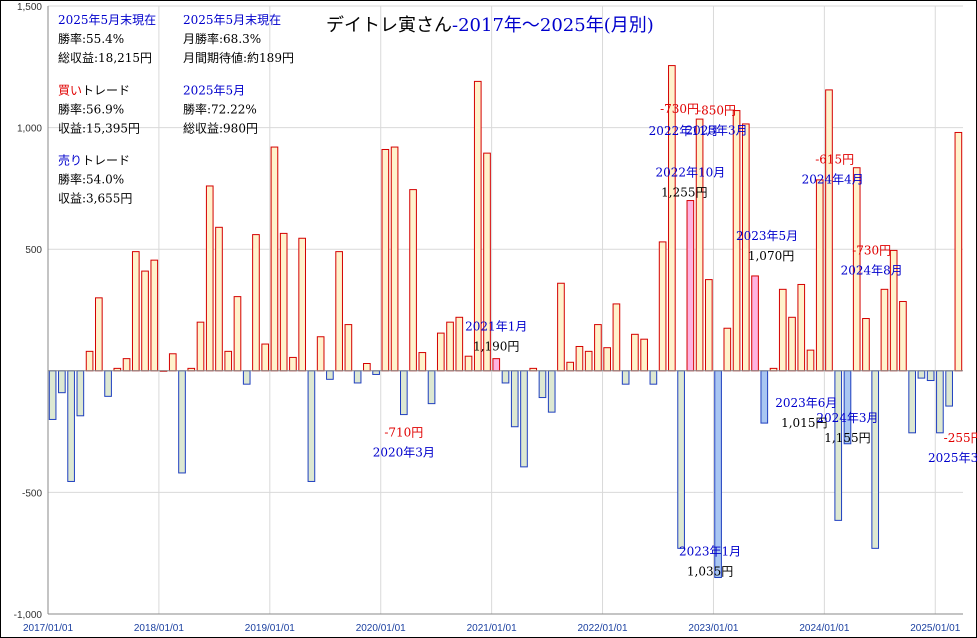 Image resolution: width=977 pixels, height=638 pixels. I want to click on annotation-label: 2025年5月, so click(959, 1).